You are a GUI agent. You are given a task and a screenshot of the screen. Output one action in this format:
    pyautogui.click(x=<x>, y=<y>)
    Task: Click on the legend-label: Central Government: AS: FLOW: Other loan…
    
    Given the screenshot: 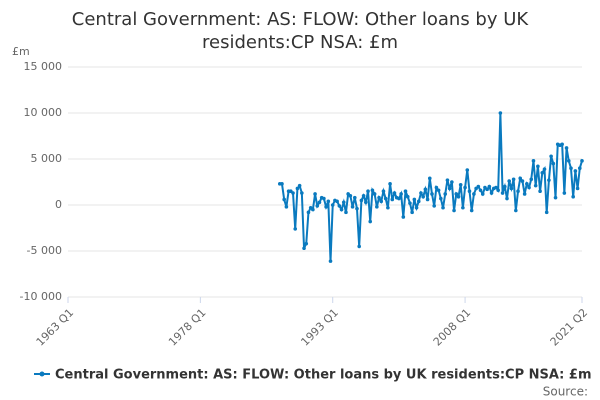 What is the action you would take?
    pyautogui.click(x=323, y=375)
    